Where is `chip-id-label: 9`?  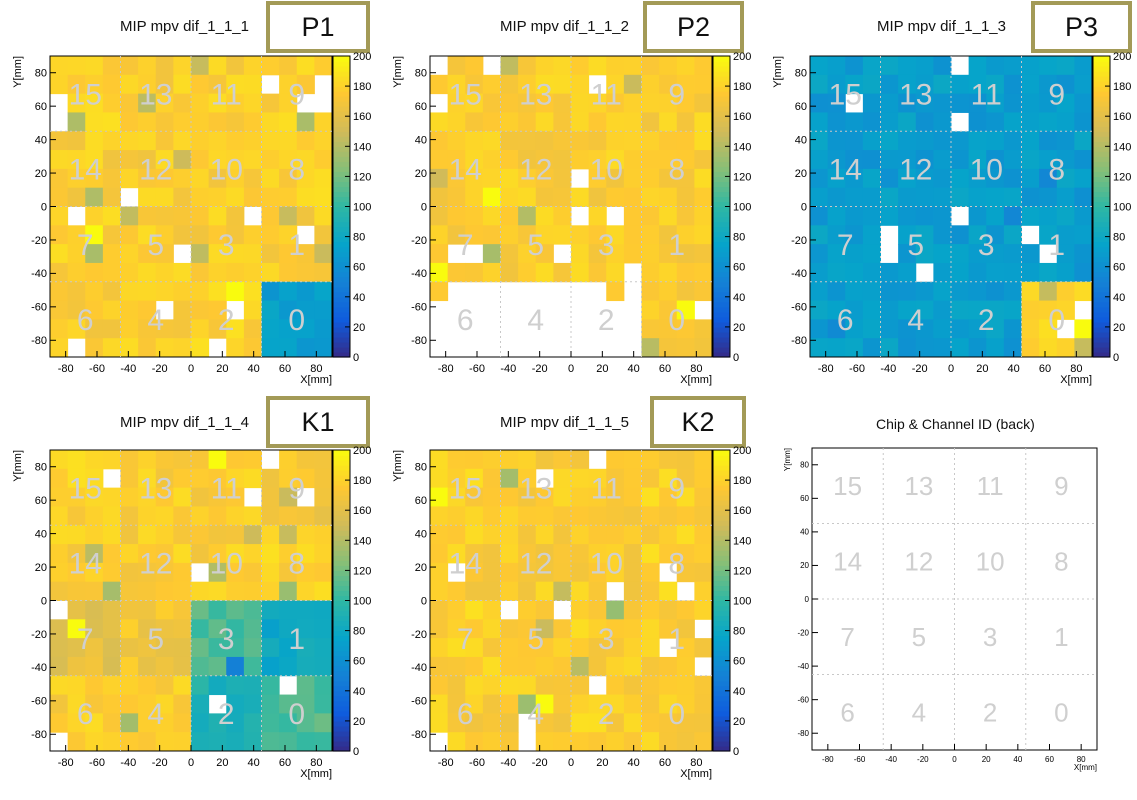 chip-id-label: 9 is located at coordinates (676, 488).